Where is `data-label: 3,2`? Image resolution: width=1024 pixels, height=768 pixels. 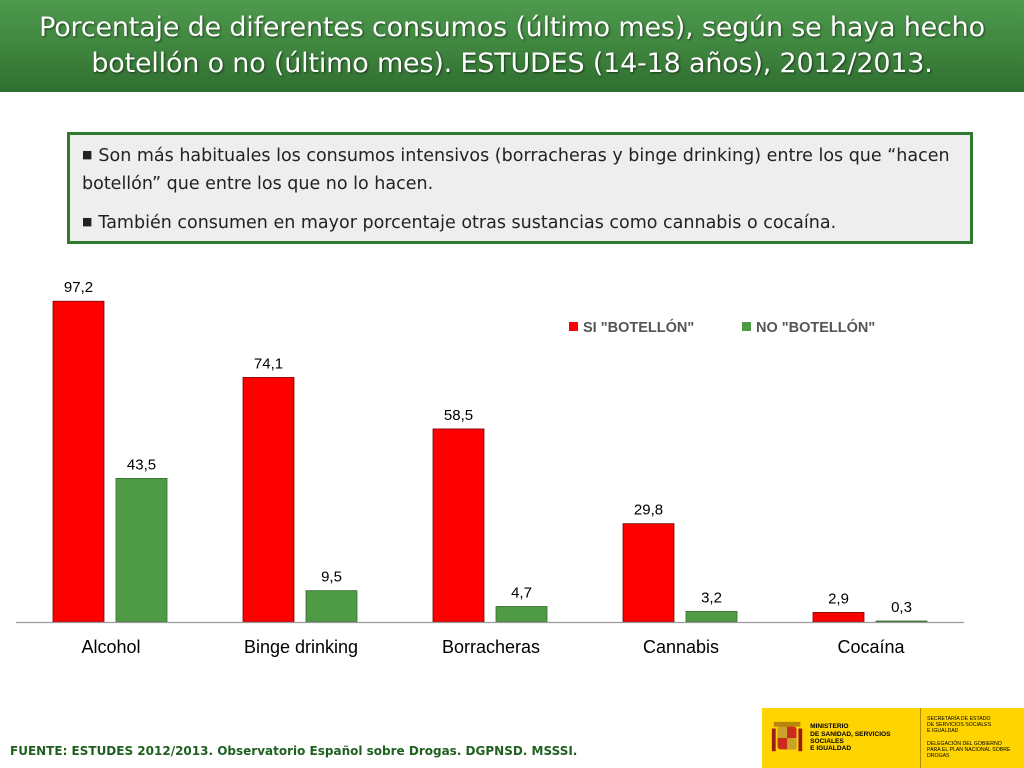 data-label: 3,2 is located at coordinates (711, 597).